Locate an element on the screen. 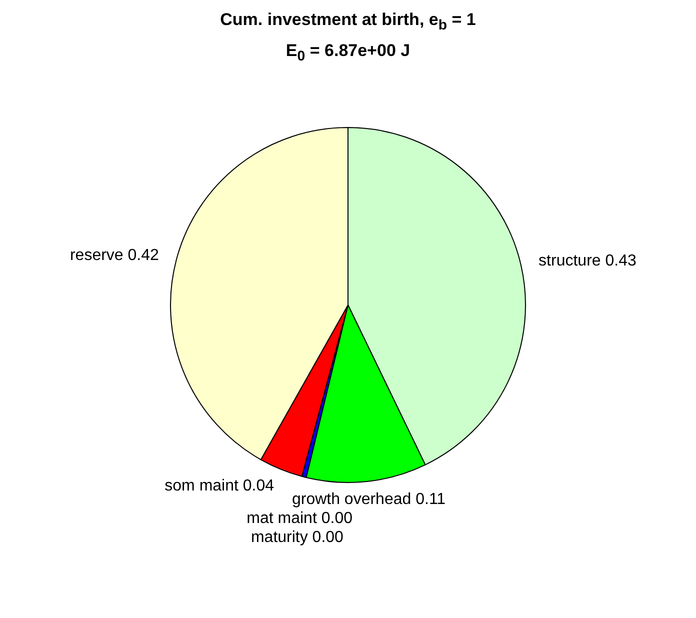  slice-label: structure 0.43 is located at coordinates (587, 261).